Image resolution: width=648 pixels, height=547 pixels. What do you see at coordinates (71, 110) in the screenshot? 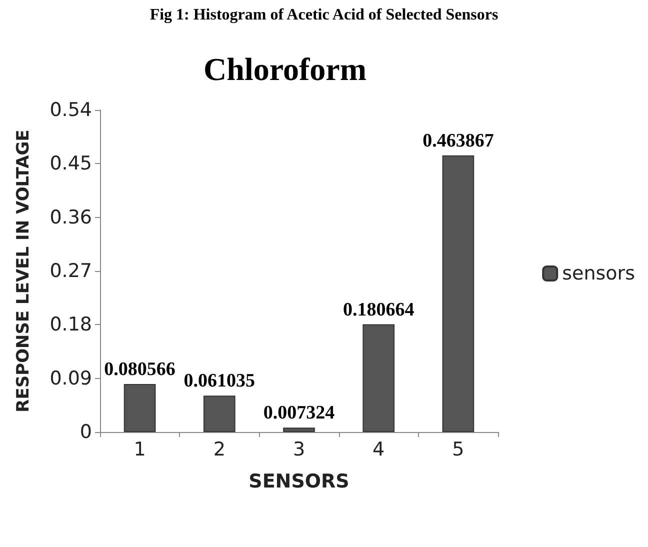
I see `y-tick-label: 0.54` at bounding box center [71, 110].